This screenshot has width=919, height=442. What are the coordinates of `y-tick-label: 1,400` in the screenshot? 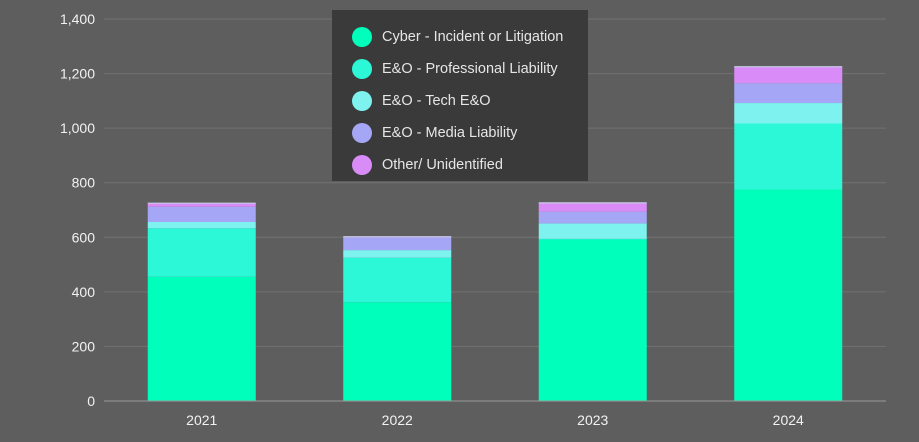 It's located at (77, 19).